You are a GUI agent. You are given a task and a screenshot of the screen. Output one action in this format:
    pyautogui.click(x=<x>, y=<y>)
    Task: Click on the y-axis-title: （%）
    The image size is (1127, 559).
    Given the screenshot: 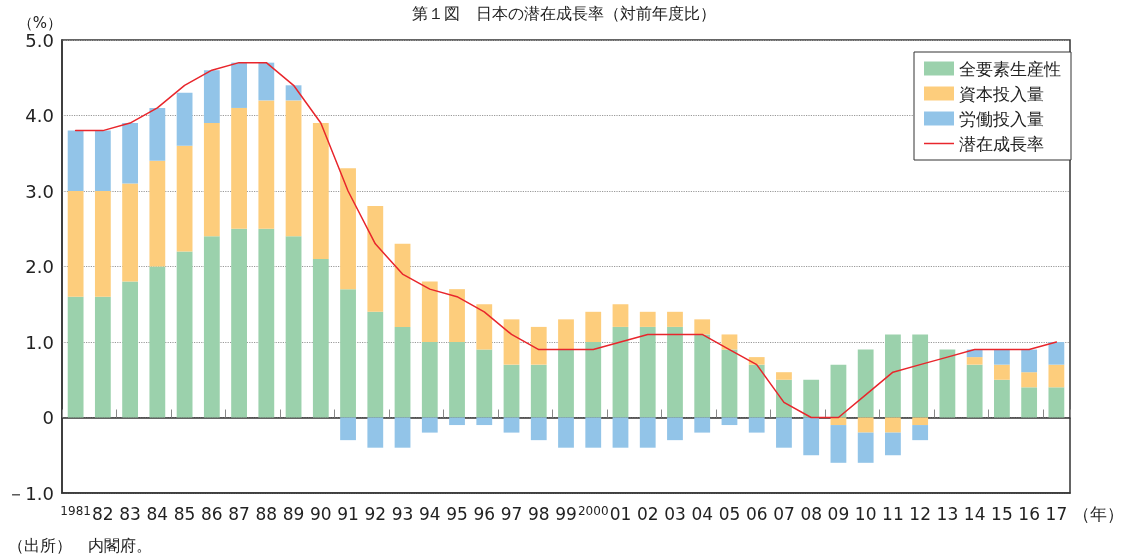 What is the action you would take?
    pyautogui.click(x=39, y=22)
    